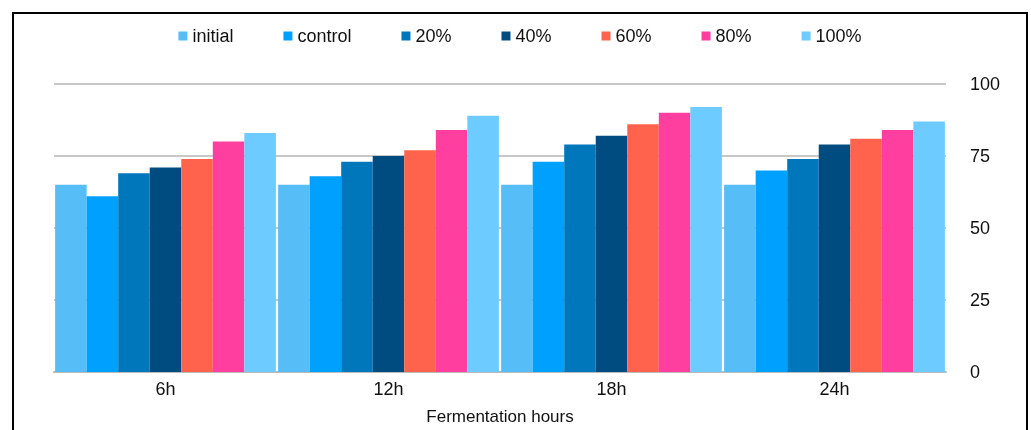 This screenshot has height=430, width=1031. Describe the element at coordinates (633, 36) in the screenshot. I see `legend-label: 60%` at that location.